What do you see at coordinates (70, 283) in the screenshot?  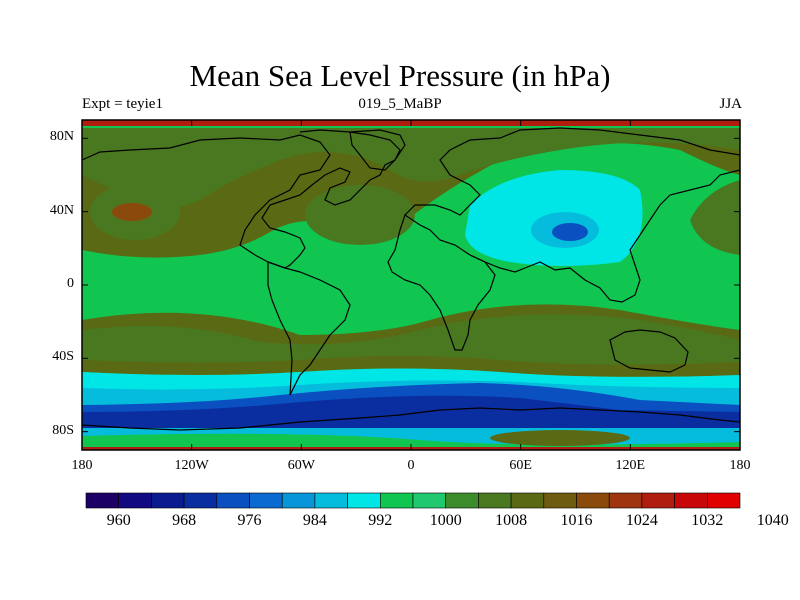 I see `y-tick-label: 0` at bounding box center [70, 283].